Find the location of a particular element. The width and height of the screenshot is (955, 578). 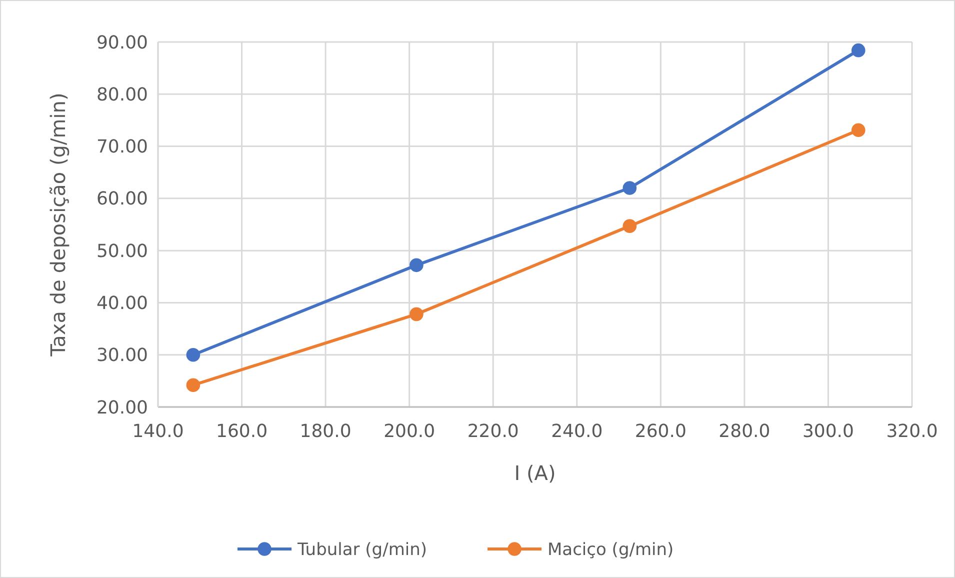

x-tick-label: 160.0 is located at coordinates (242, 431).